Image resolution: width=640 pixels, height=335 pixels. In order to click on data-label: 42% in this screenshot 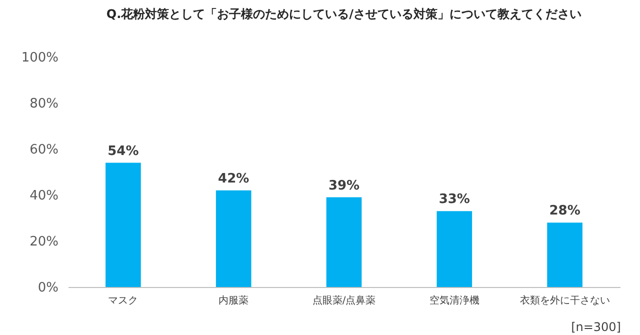, I will do `click(234, 178)`.